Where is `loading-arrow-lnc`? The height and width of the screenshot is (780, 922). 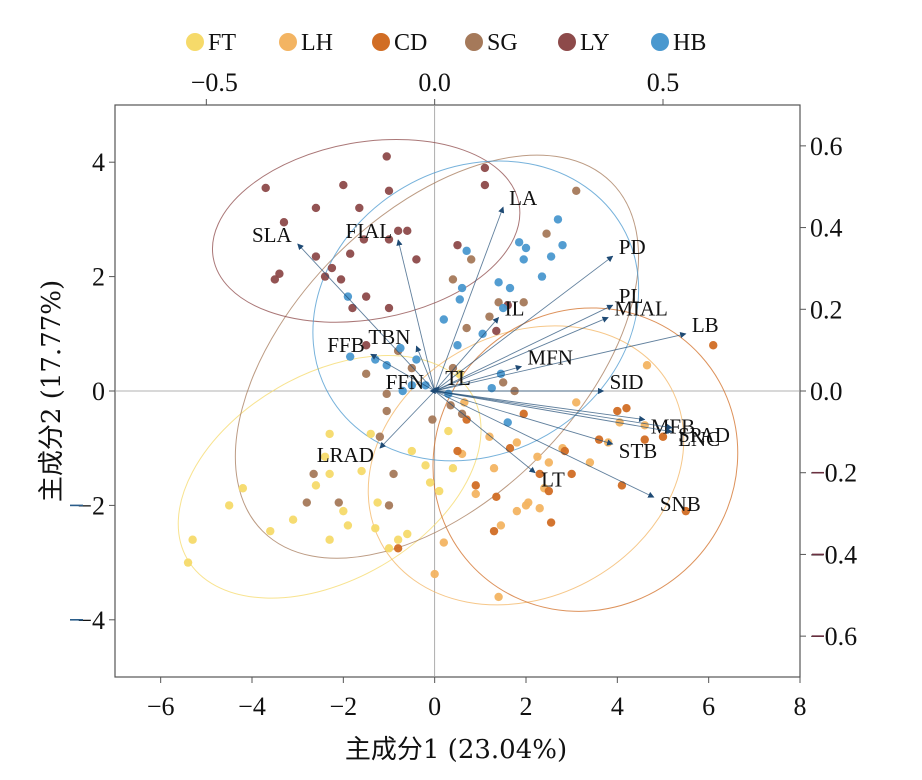 loading-arrow-lnc is located at coordinates (553, 412).